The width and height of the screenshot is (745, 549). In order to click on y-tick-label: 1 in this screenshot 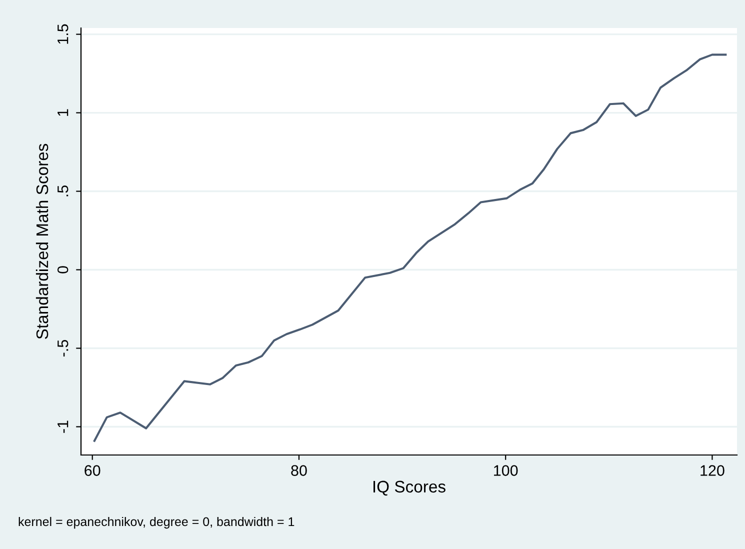, I will do `click(63, 112)`.